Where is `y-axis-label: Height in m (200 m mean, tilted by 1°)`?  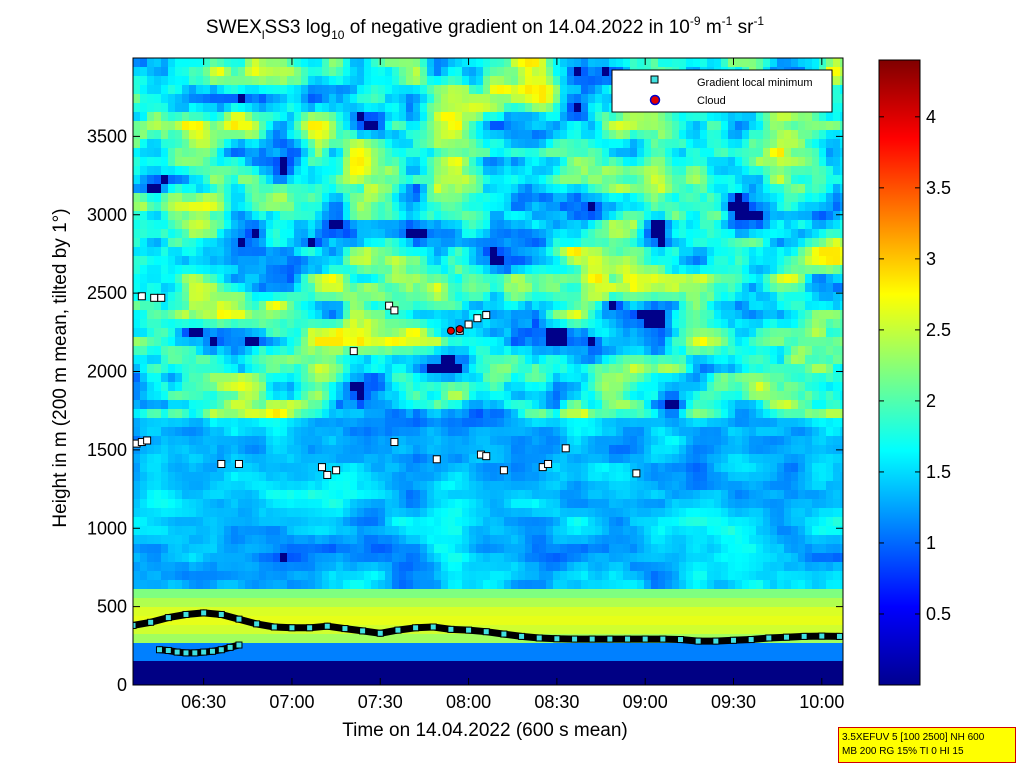 y-axis-label: Height in m (200 m mean, tilted by 1°) is located at coordinates (60, 367).